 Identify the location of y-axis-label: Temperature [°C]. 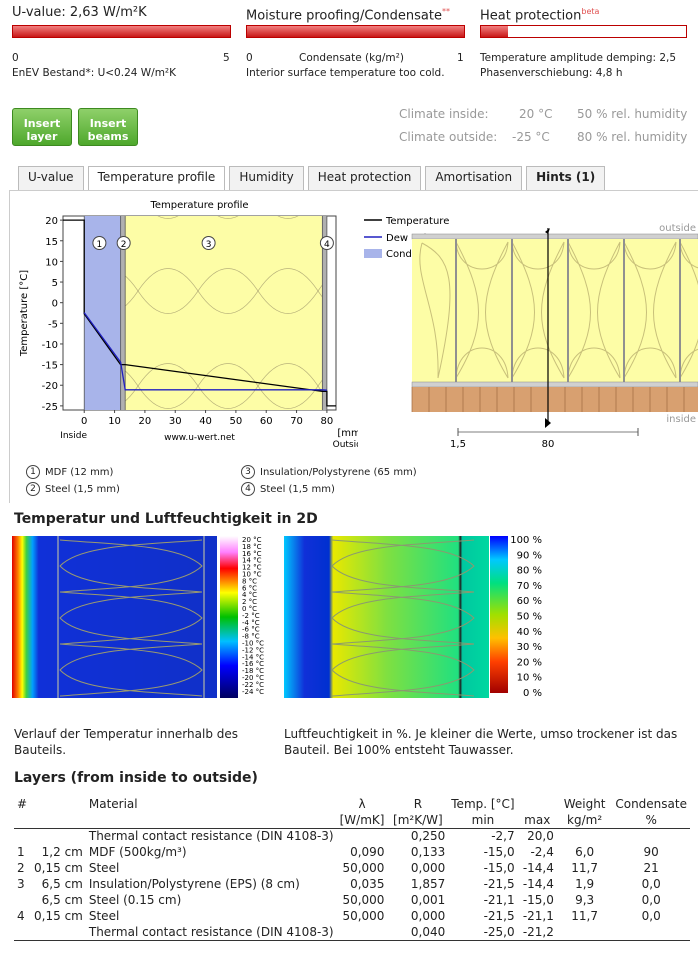
(24, 313).